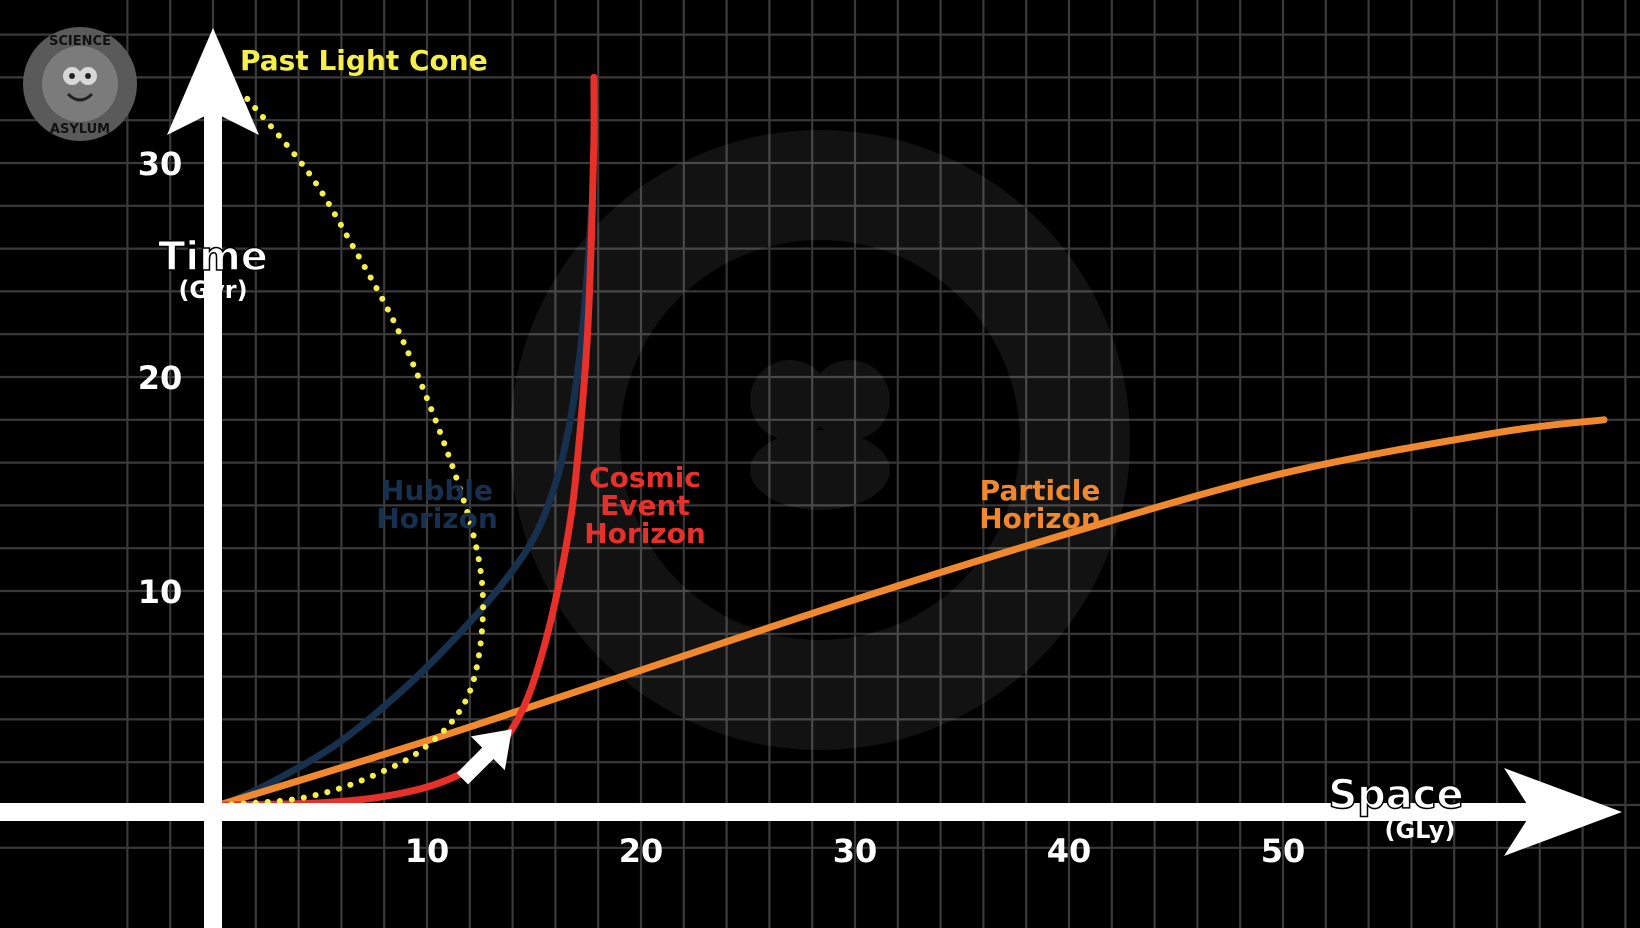 The width and height of the screenshot is (1640, 928). What do you see at coordinates (364, 60) in the screenshot?
I see `series-label-past-light-cone: Past Light Cone` at bounding box center [364, 60].